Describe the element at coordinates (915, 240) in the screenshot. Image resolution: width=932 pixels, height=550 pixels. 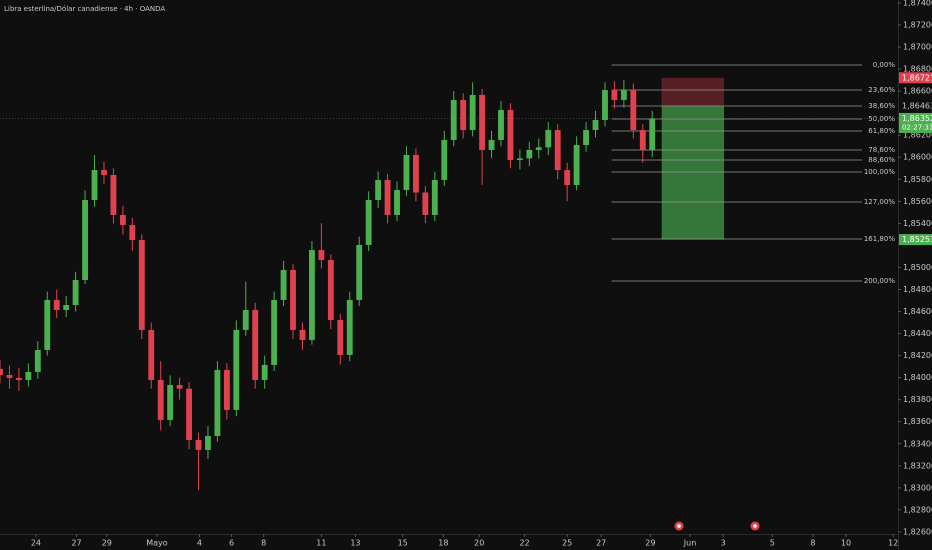
I see `target-price-label-bg` at that location.